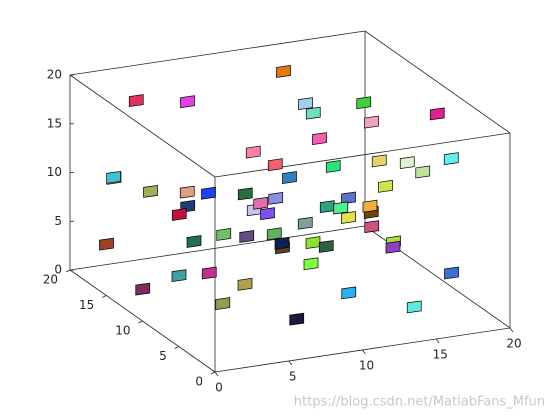 This screenshot has height=420, width=560. I want to click on z-tick-label: 10, so click(54, 172).